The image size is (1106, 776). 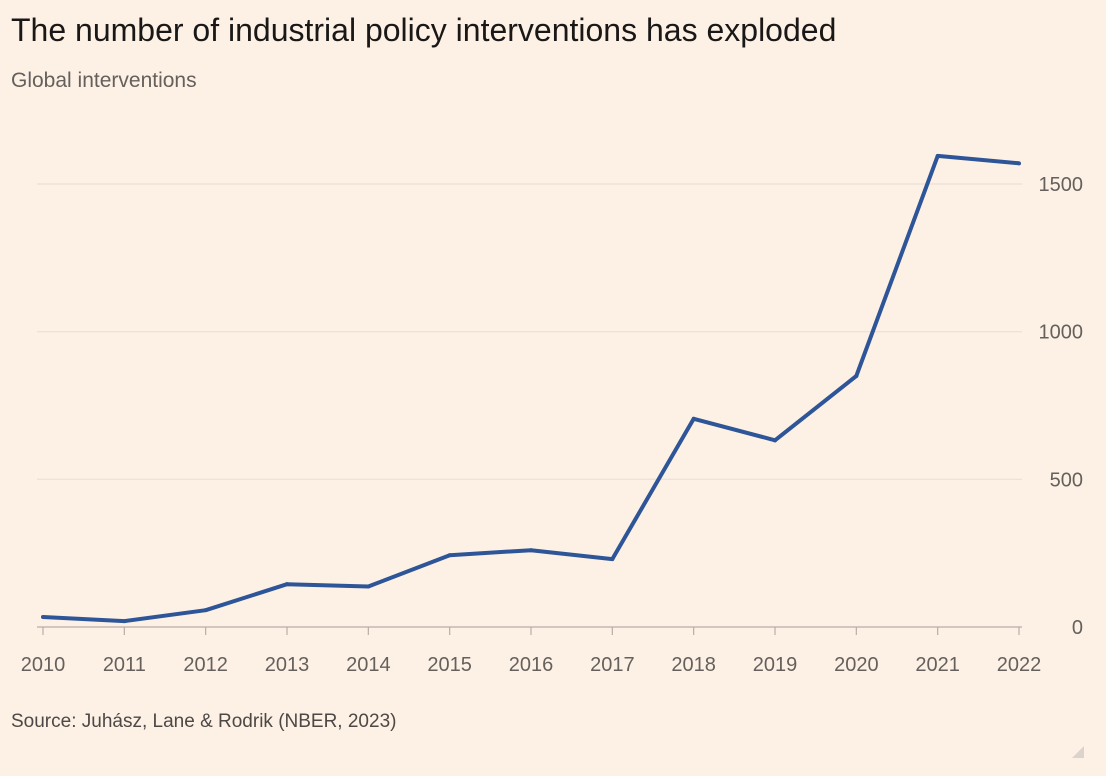 What do you see at coordinates (1066, 480) in the screenshot?
I see `y-tick-label-500: 500` at bounding box center [1066, 480].